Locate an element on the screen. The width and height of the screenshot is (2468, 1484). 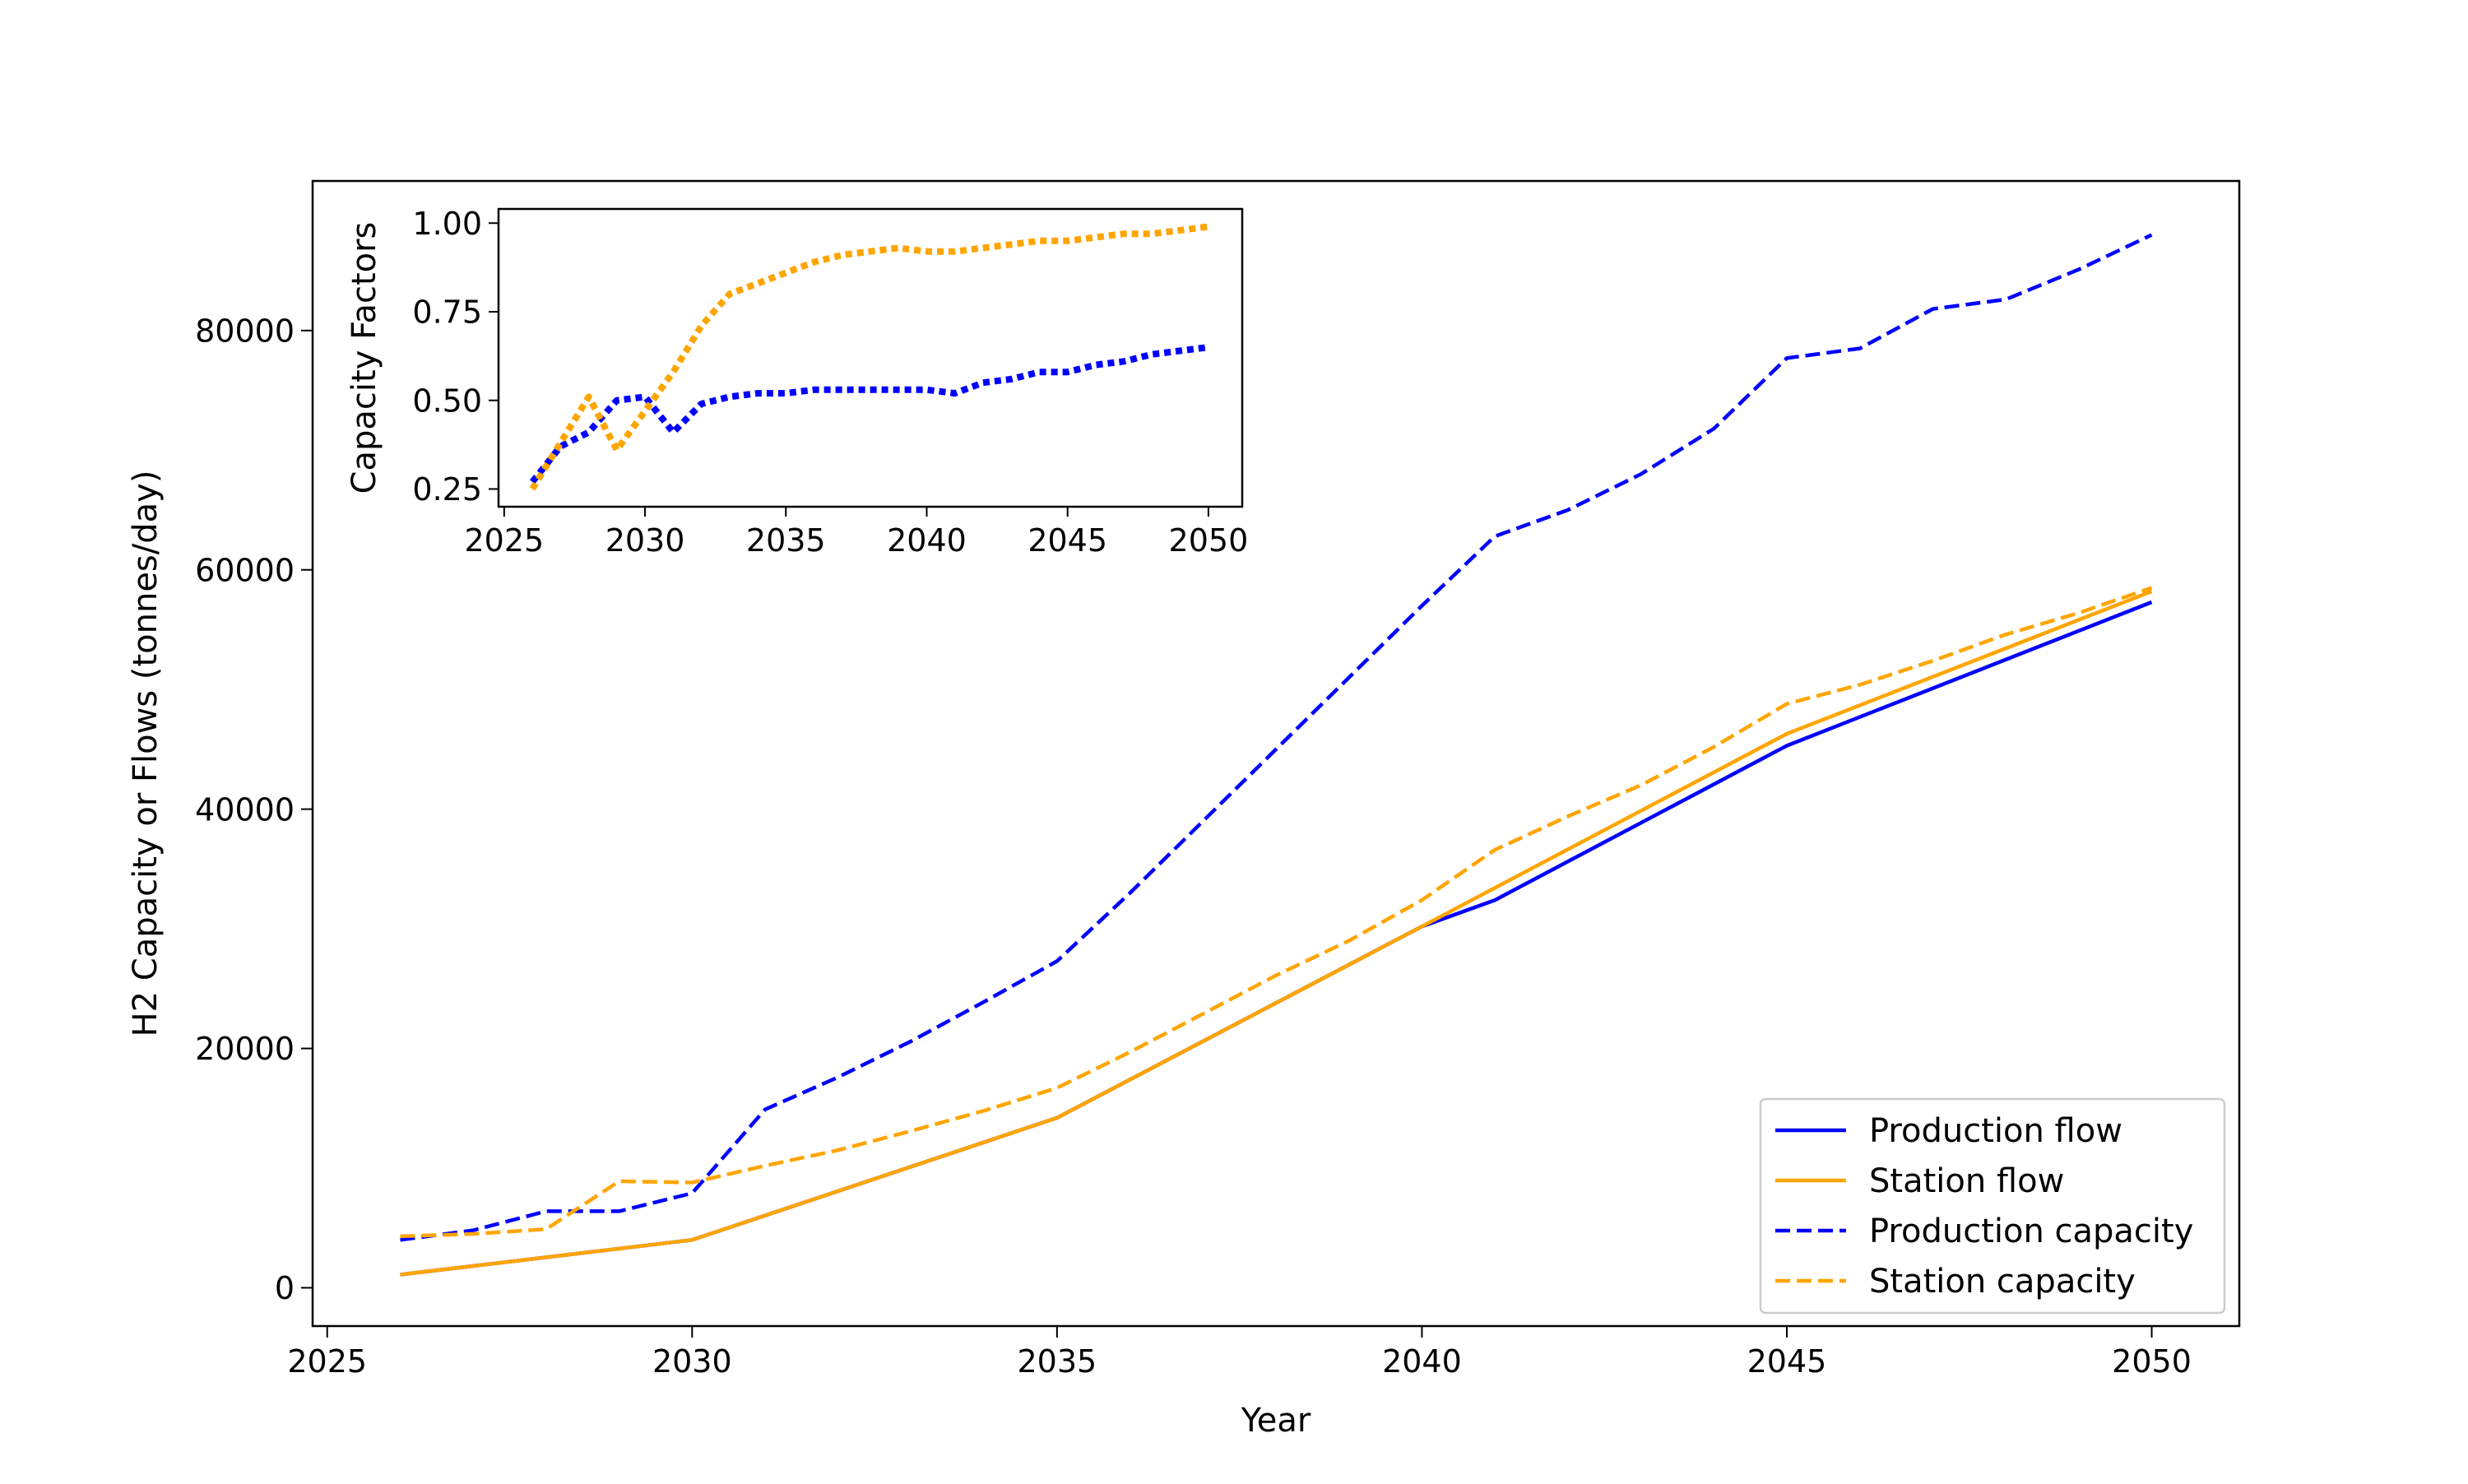
main-x-axis-label: Year is located at coordinates (1276, 1421).